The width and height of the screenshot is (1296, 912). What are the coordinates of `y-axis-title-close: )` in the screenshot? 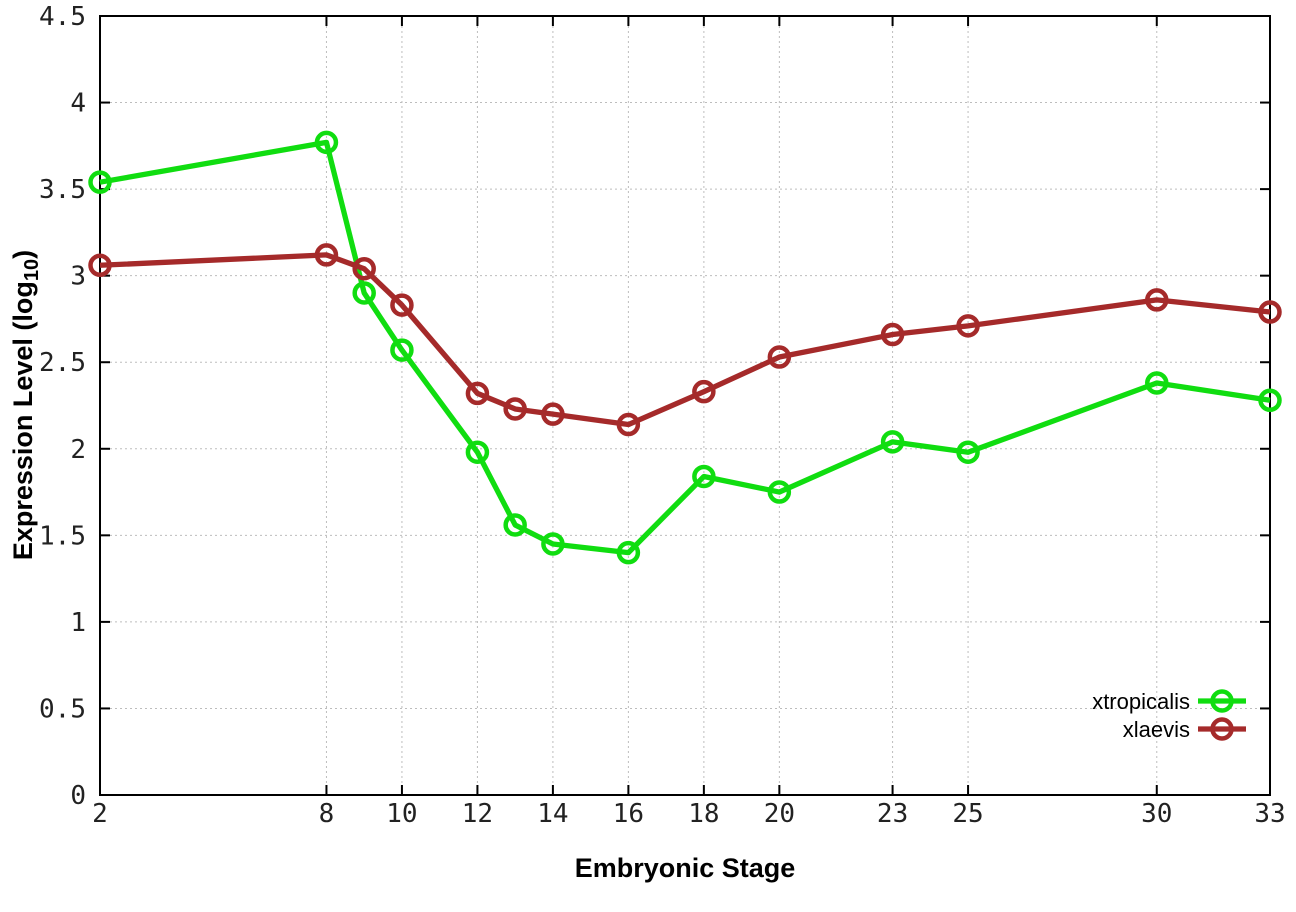 It's located at (23, 254).